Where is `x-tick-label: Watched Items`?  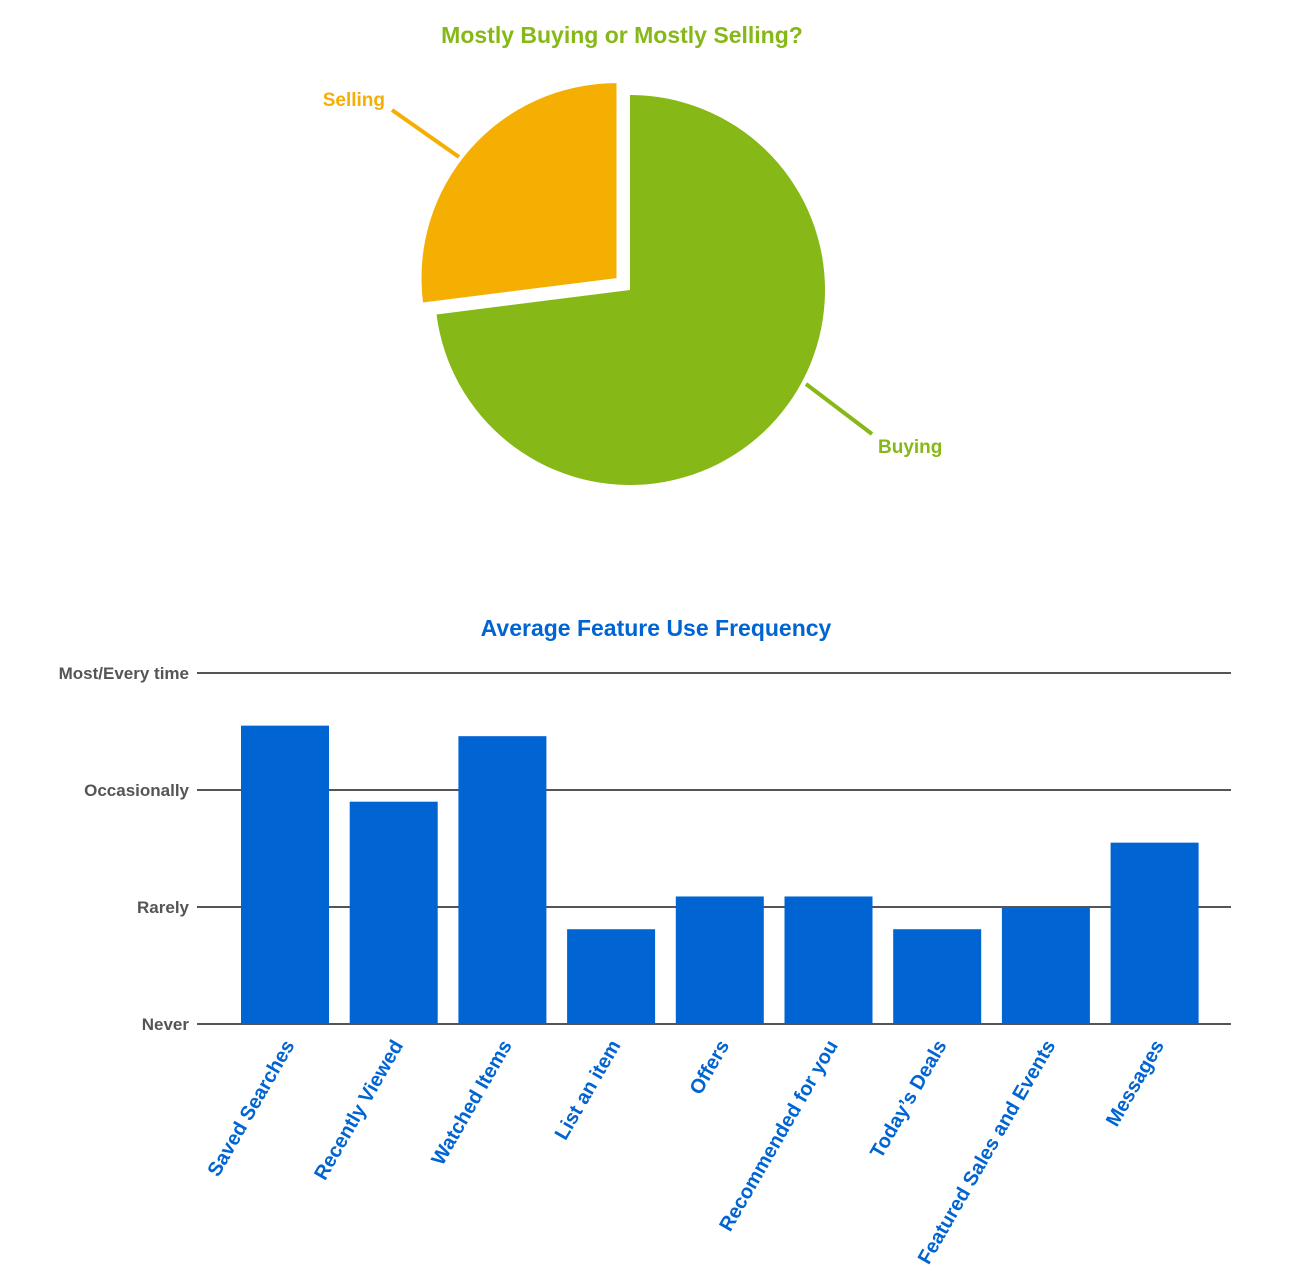
x-tick-label: Watched Items is located at coordinates (471, 1103).